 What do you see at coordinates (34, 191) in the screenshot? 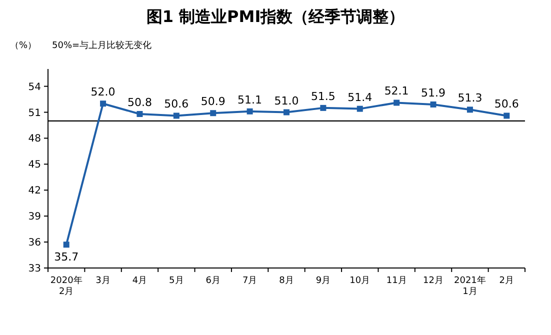
I see `y-tick-label: 42` at bounding box center [34, 191].